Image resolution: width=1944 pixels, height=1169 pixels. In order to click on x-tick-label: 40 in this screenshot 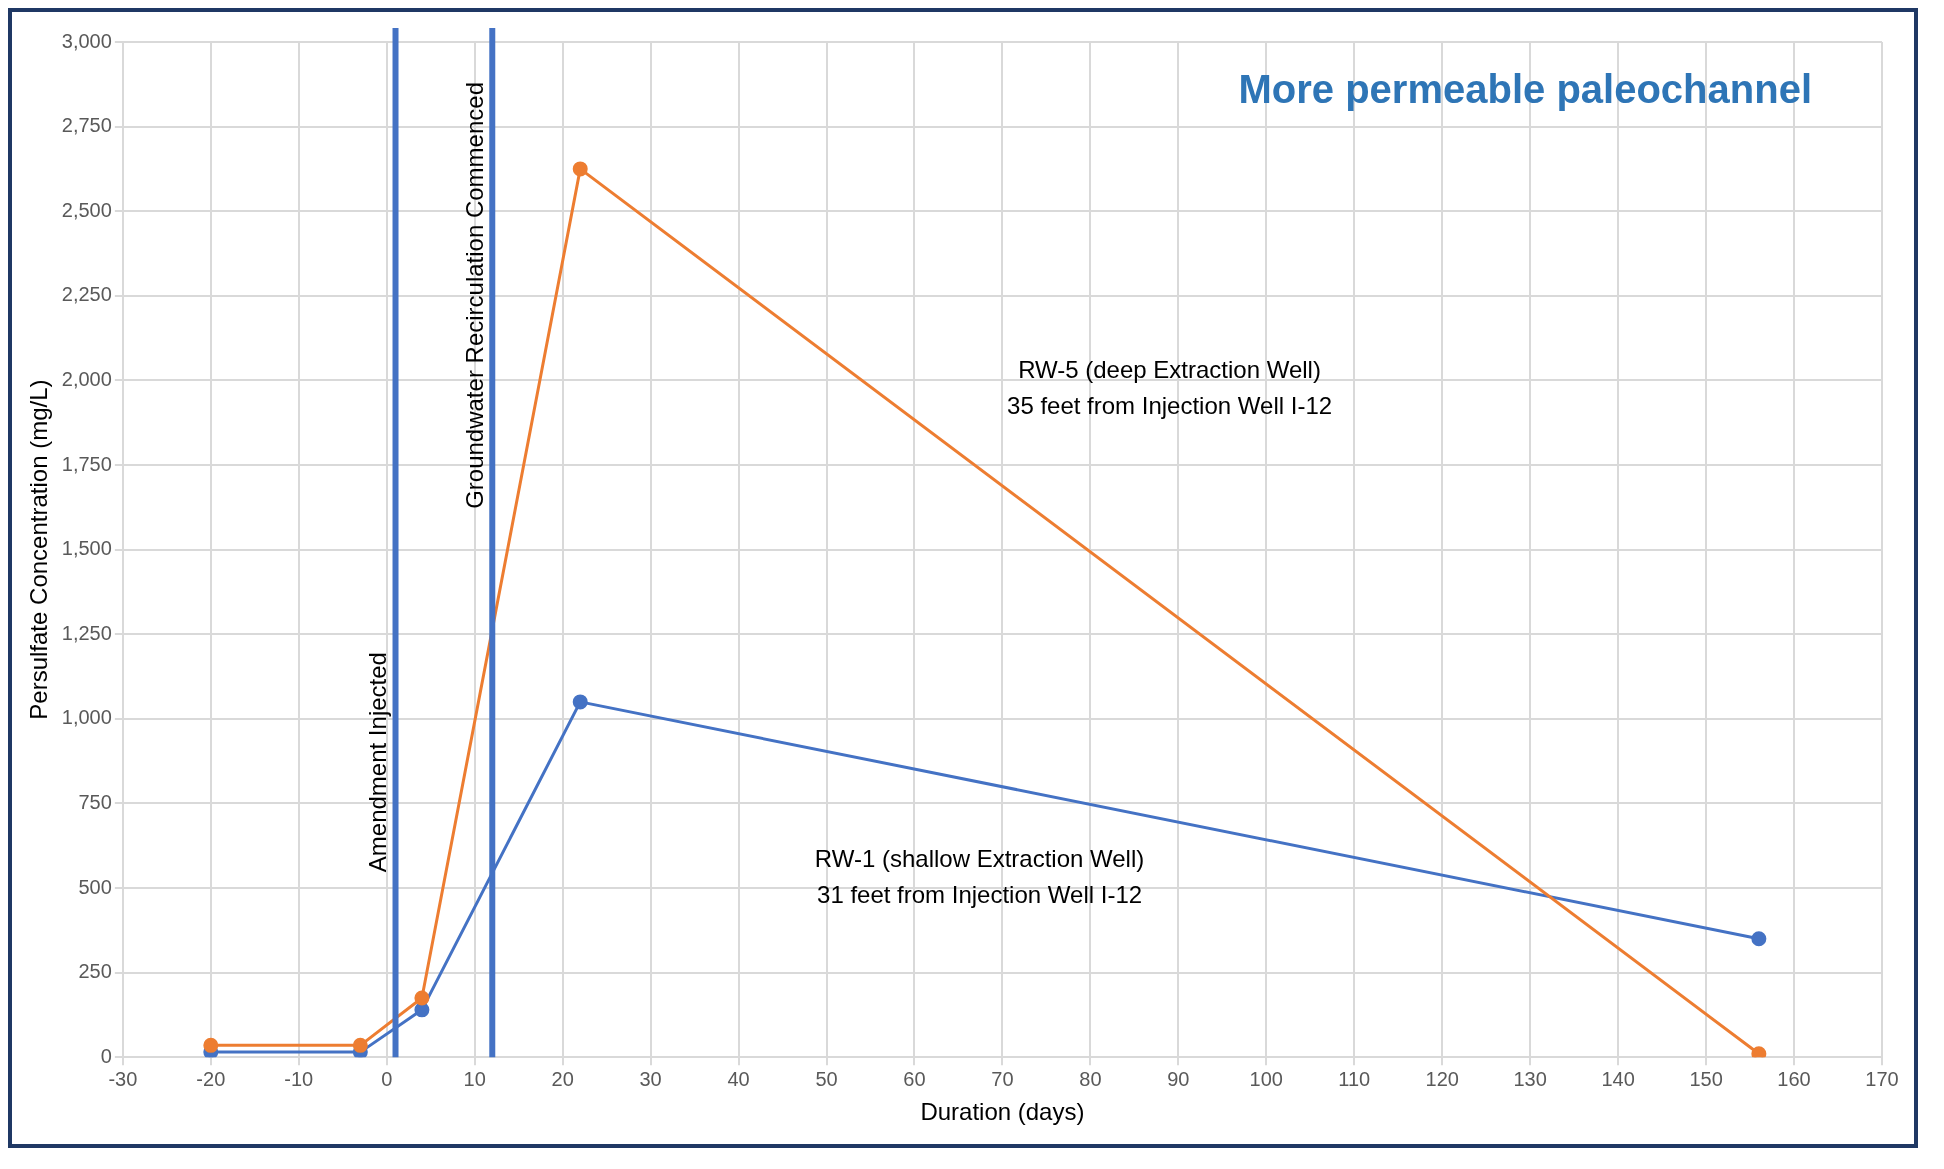, I will do `click(738, 1078)`.